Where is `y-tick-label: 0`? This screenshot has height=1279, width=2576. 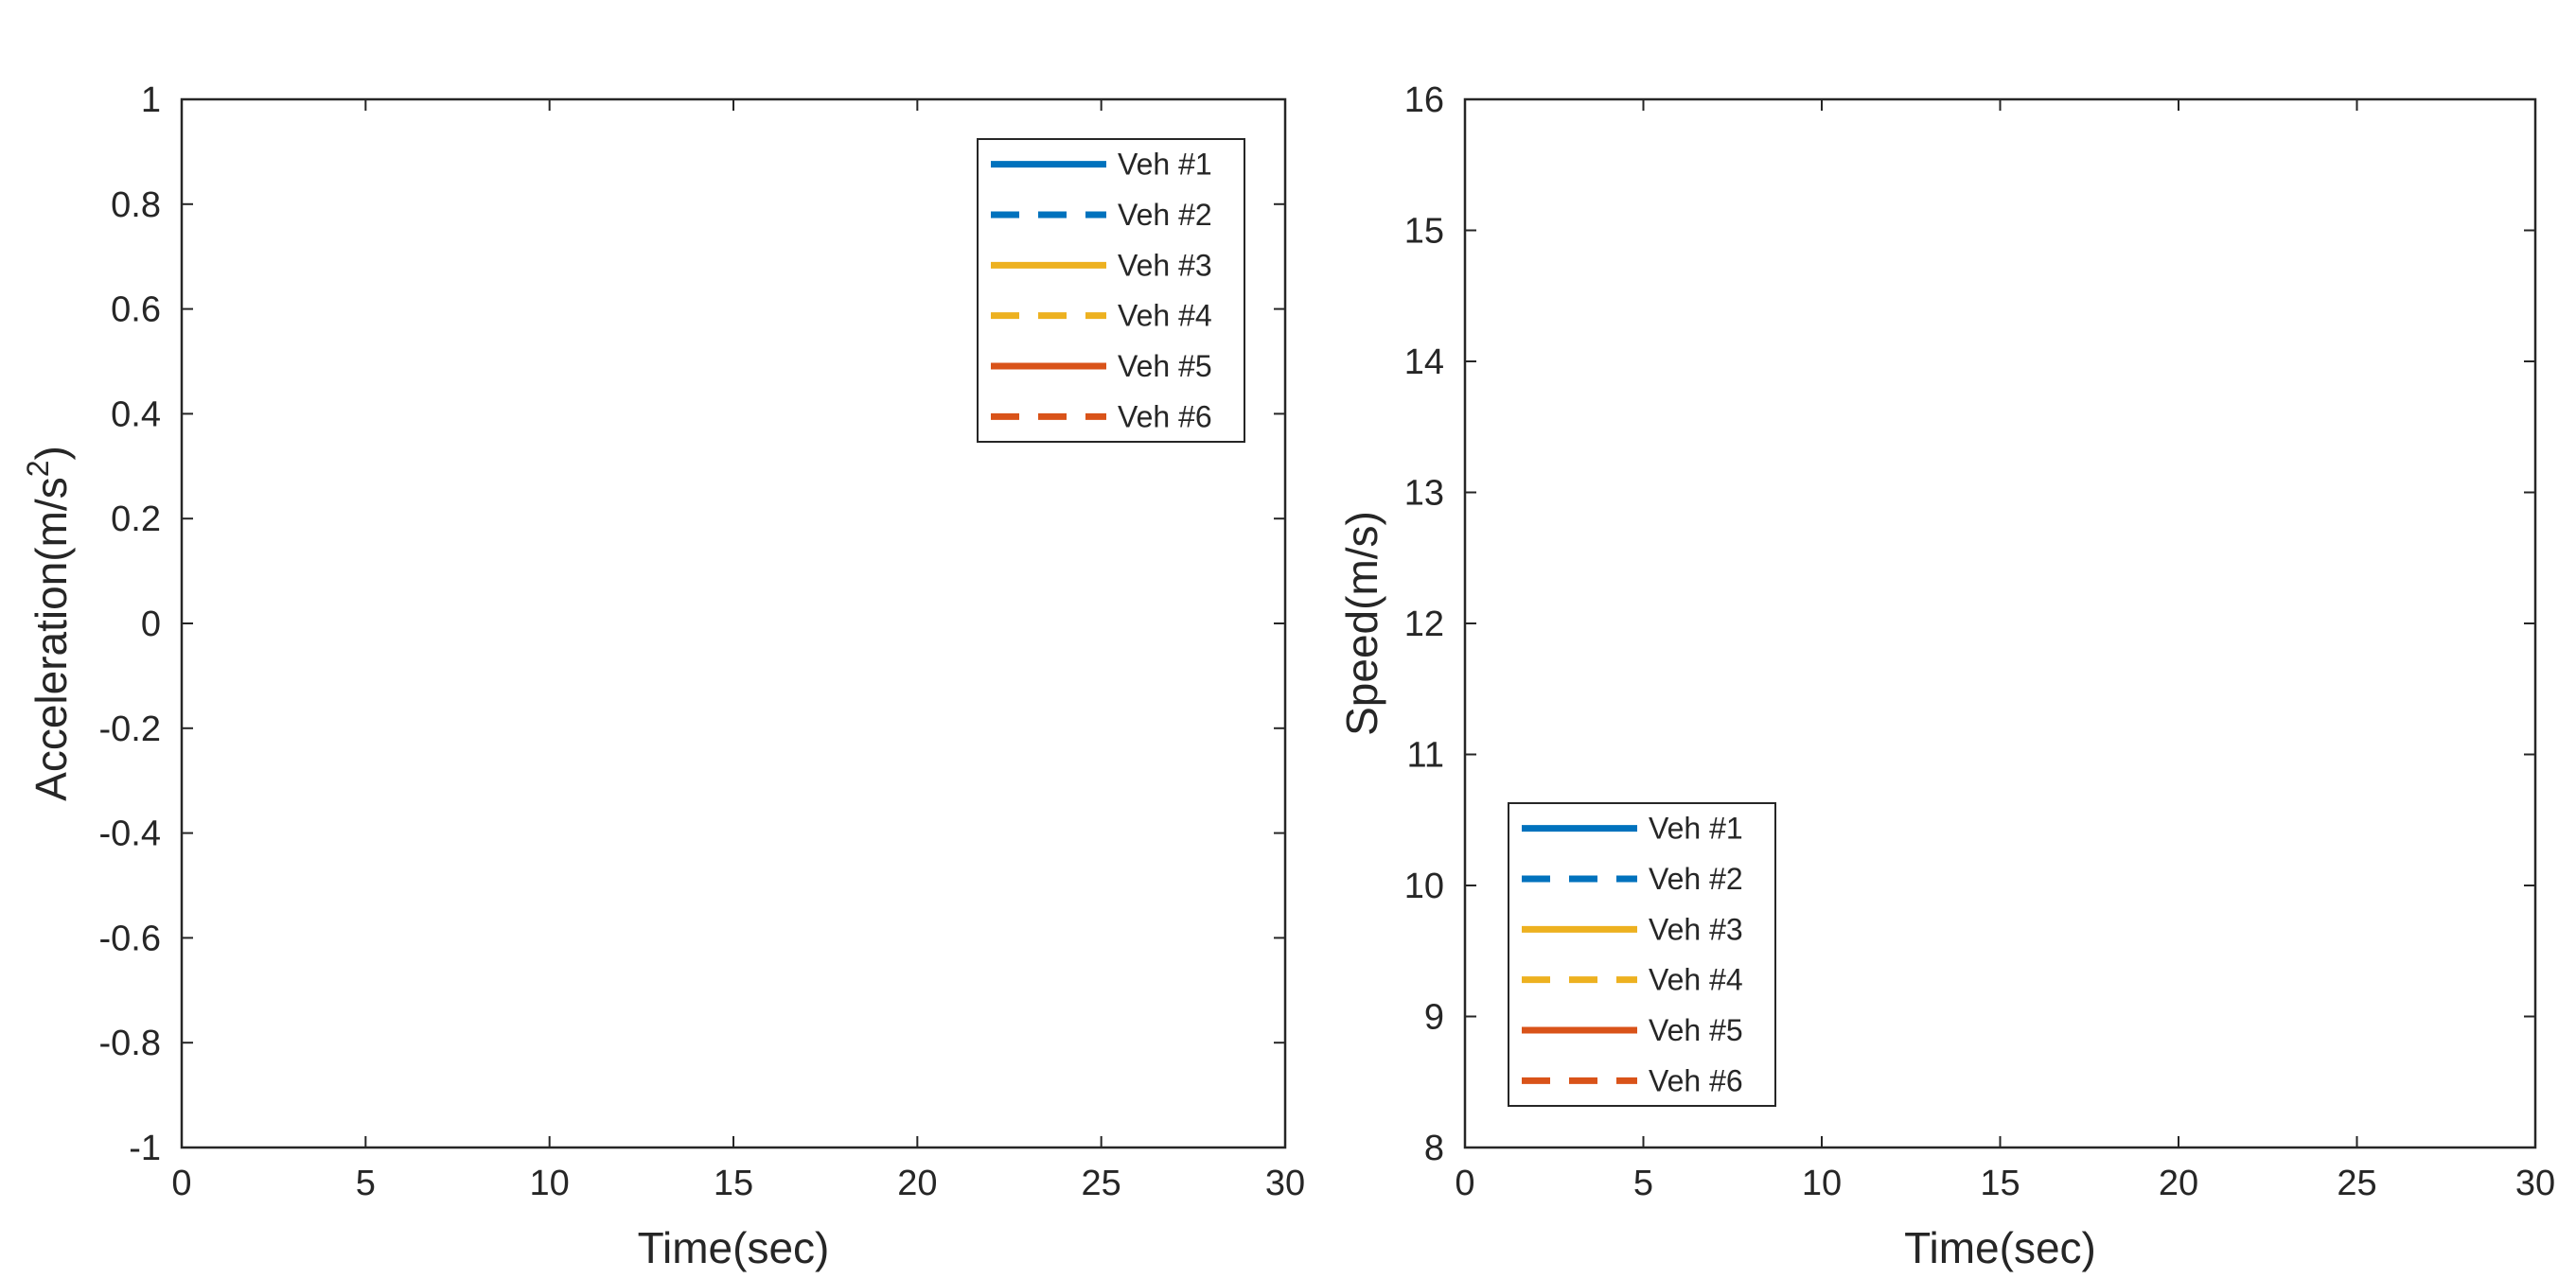 y-tick-label: 0 is located at coordinates (151, 624).